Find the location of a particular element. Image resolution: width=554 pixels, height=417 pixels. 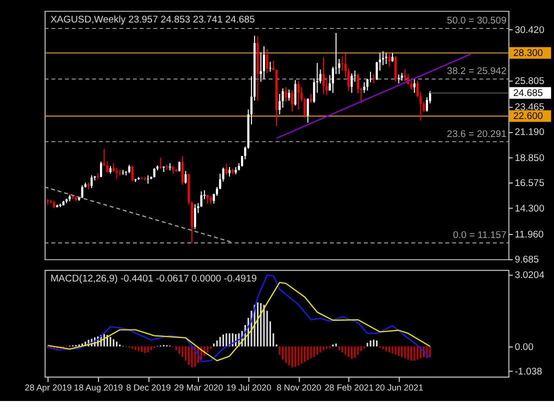

y-tick-label: -1.038 is located at coordinates (528, 372).